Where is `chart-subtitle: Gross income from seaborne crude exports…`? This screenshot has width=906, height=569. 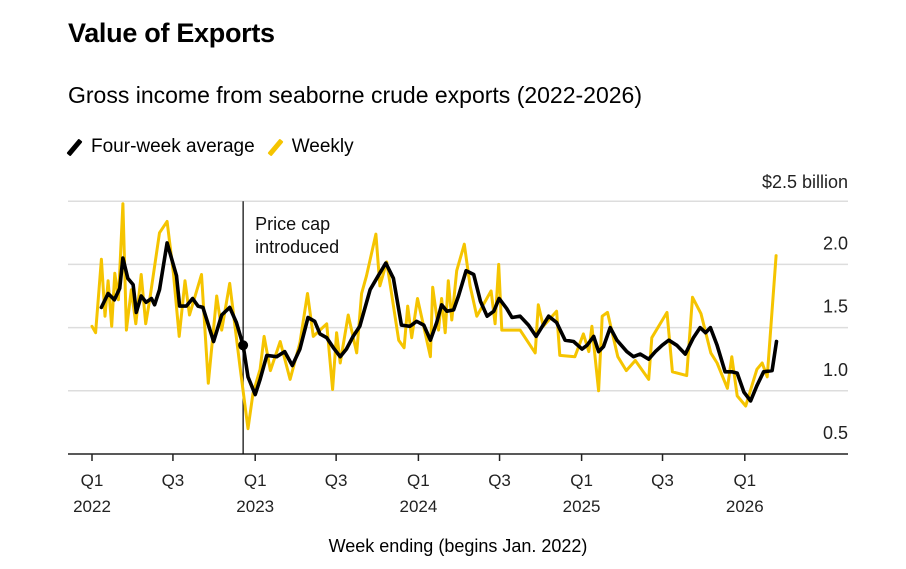
chart-subtitle: Gross income from seaborne crude exports… is located at coordinates (355, 95).